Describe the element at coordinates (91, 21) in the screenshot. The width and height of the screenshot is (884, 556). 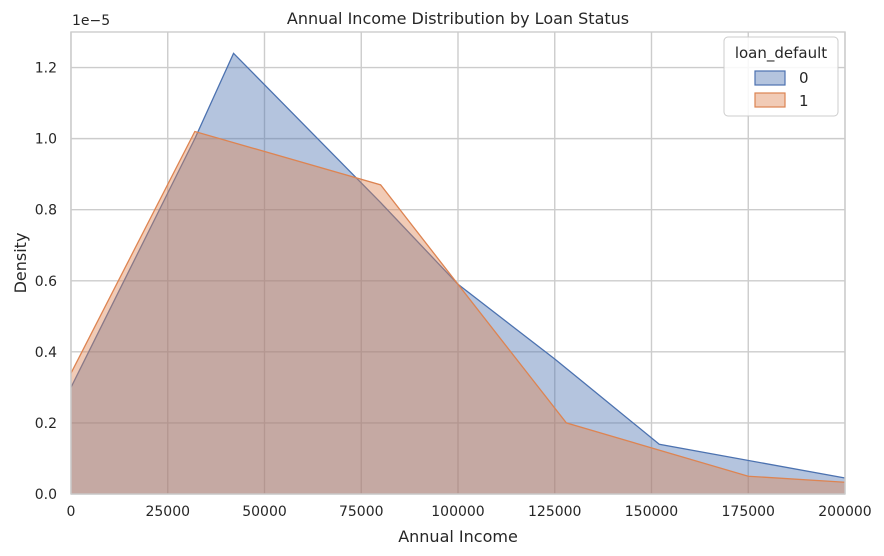
I see `y-offset-label: 1e−5` at that location.